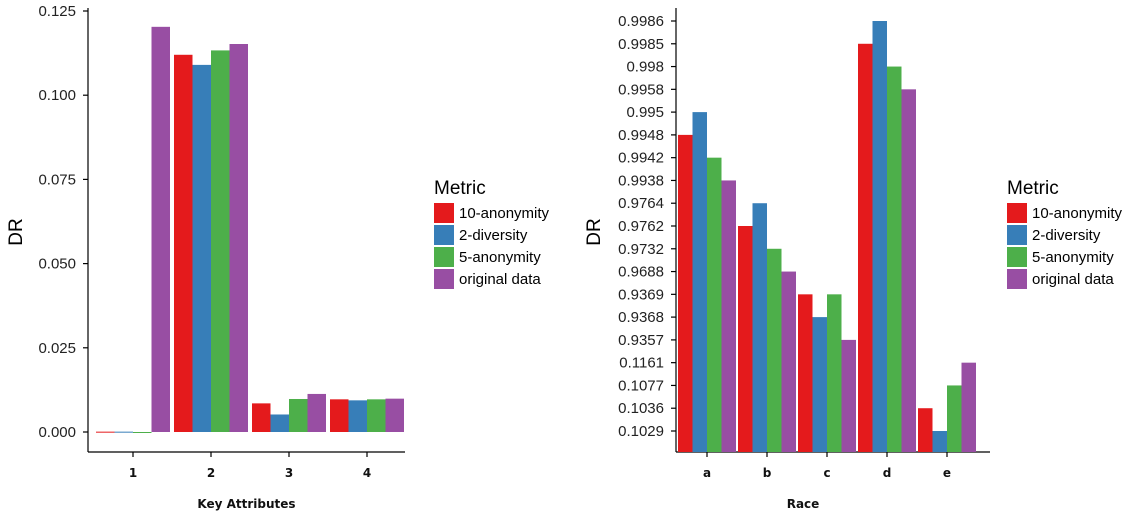 Image resolution: width=1139 pixels, height=517 pixels. What do you see at coordinates (908, 270) in the screenshot?
I see `bar-original-data-d` at bounding box center [908, 270].